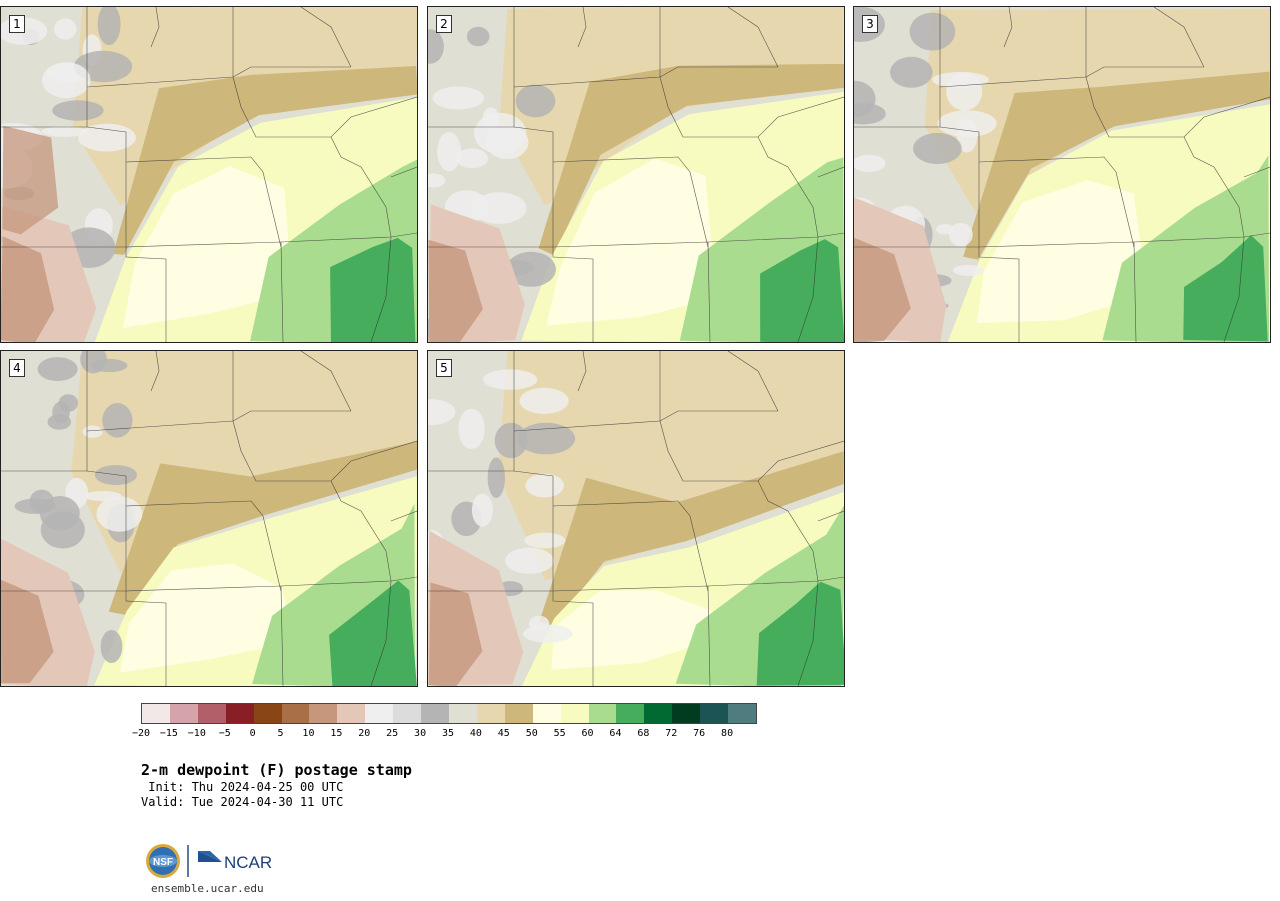 This screenshot has height=901, width=1280. What do you see at coordinates (17, 368) in the screenshot?
I see `panel-label: 4` at bounding box center [17, 368].